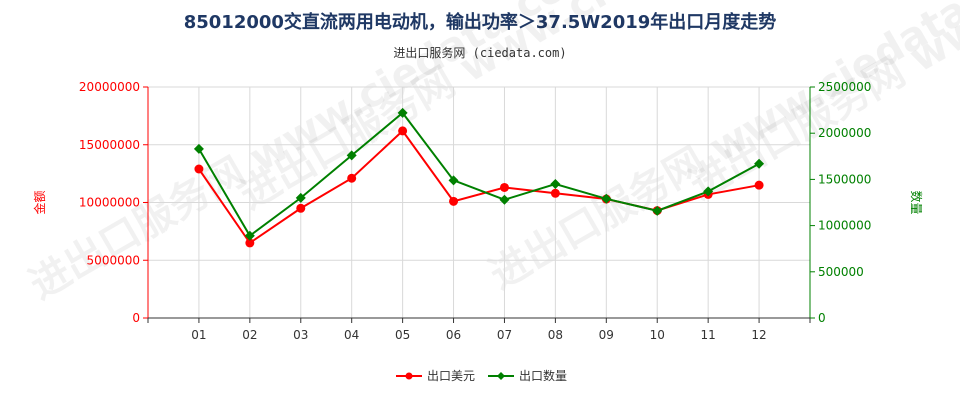  What do you see at coordinates (300, 335) in the screenshot?
I see `x-tick-label: 03` at bounding box center [300, 335].